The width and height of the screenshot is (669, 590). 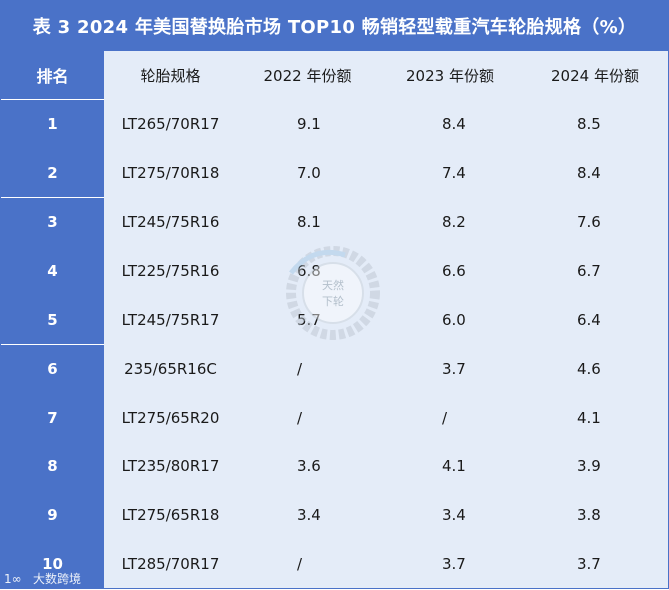 I want to click on table-row: 1 LT265/70R17 9.1 8.4 8.5, so click(x=334, y=123).